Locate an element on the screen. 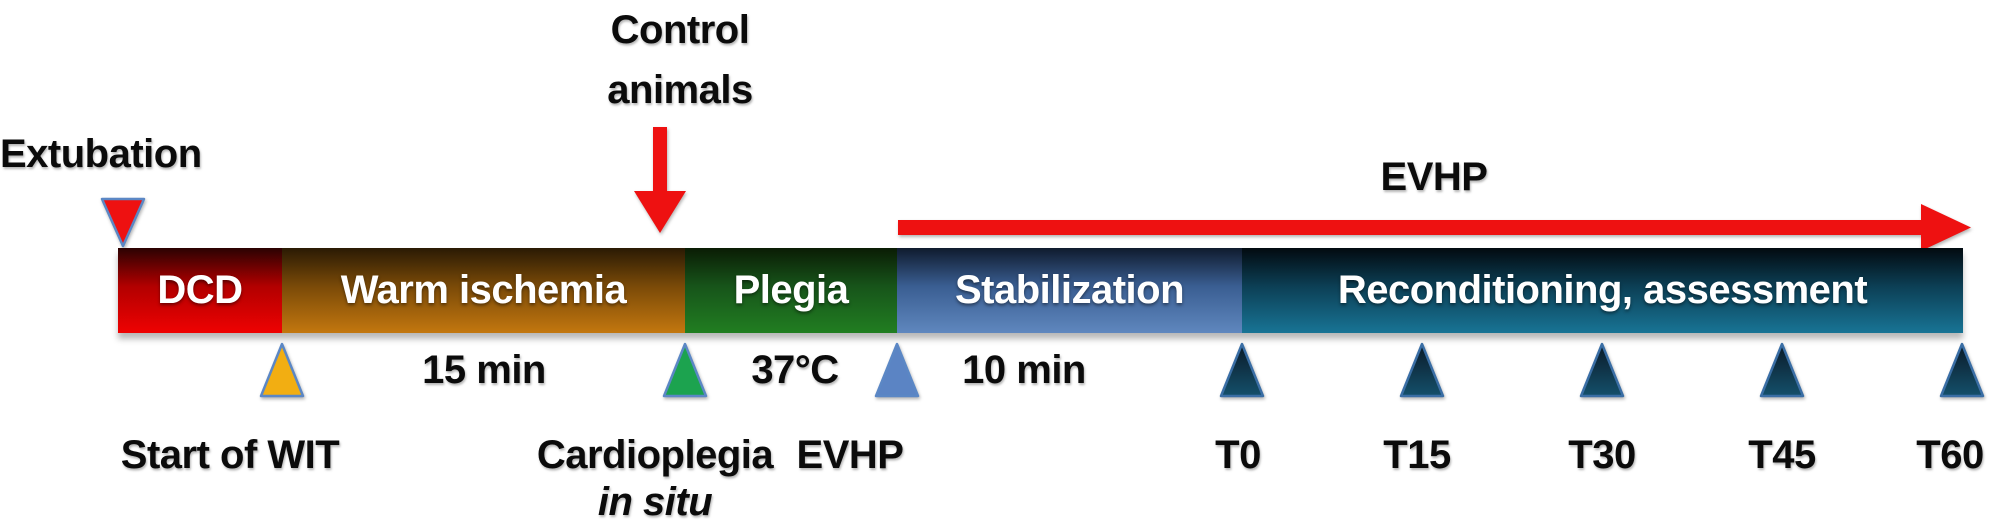 The width and height of the screenshot is (2000, 525). timepoint-t15-marker-icon is located at coordinates (1422, 370).